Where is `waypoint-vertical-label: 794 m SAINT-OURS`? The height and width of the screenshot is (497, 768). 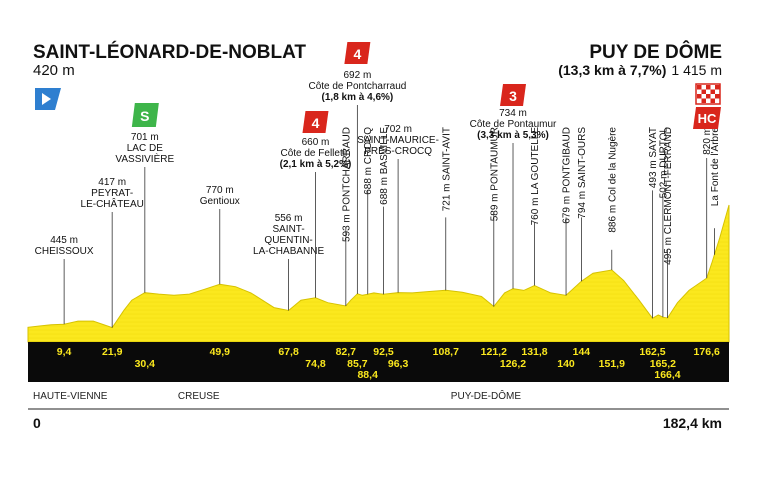
waypoint-vertical-label: 794 m SAINT-OURS is located at coordinates (582, 173).